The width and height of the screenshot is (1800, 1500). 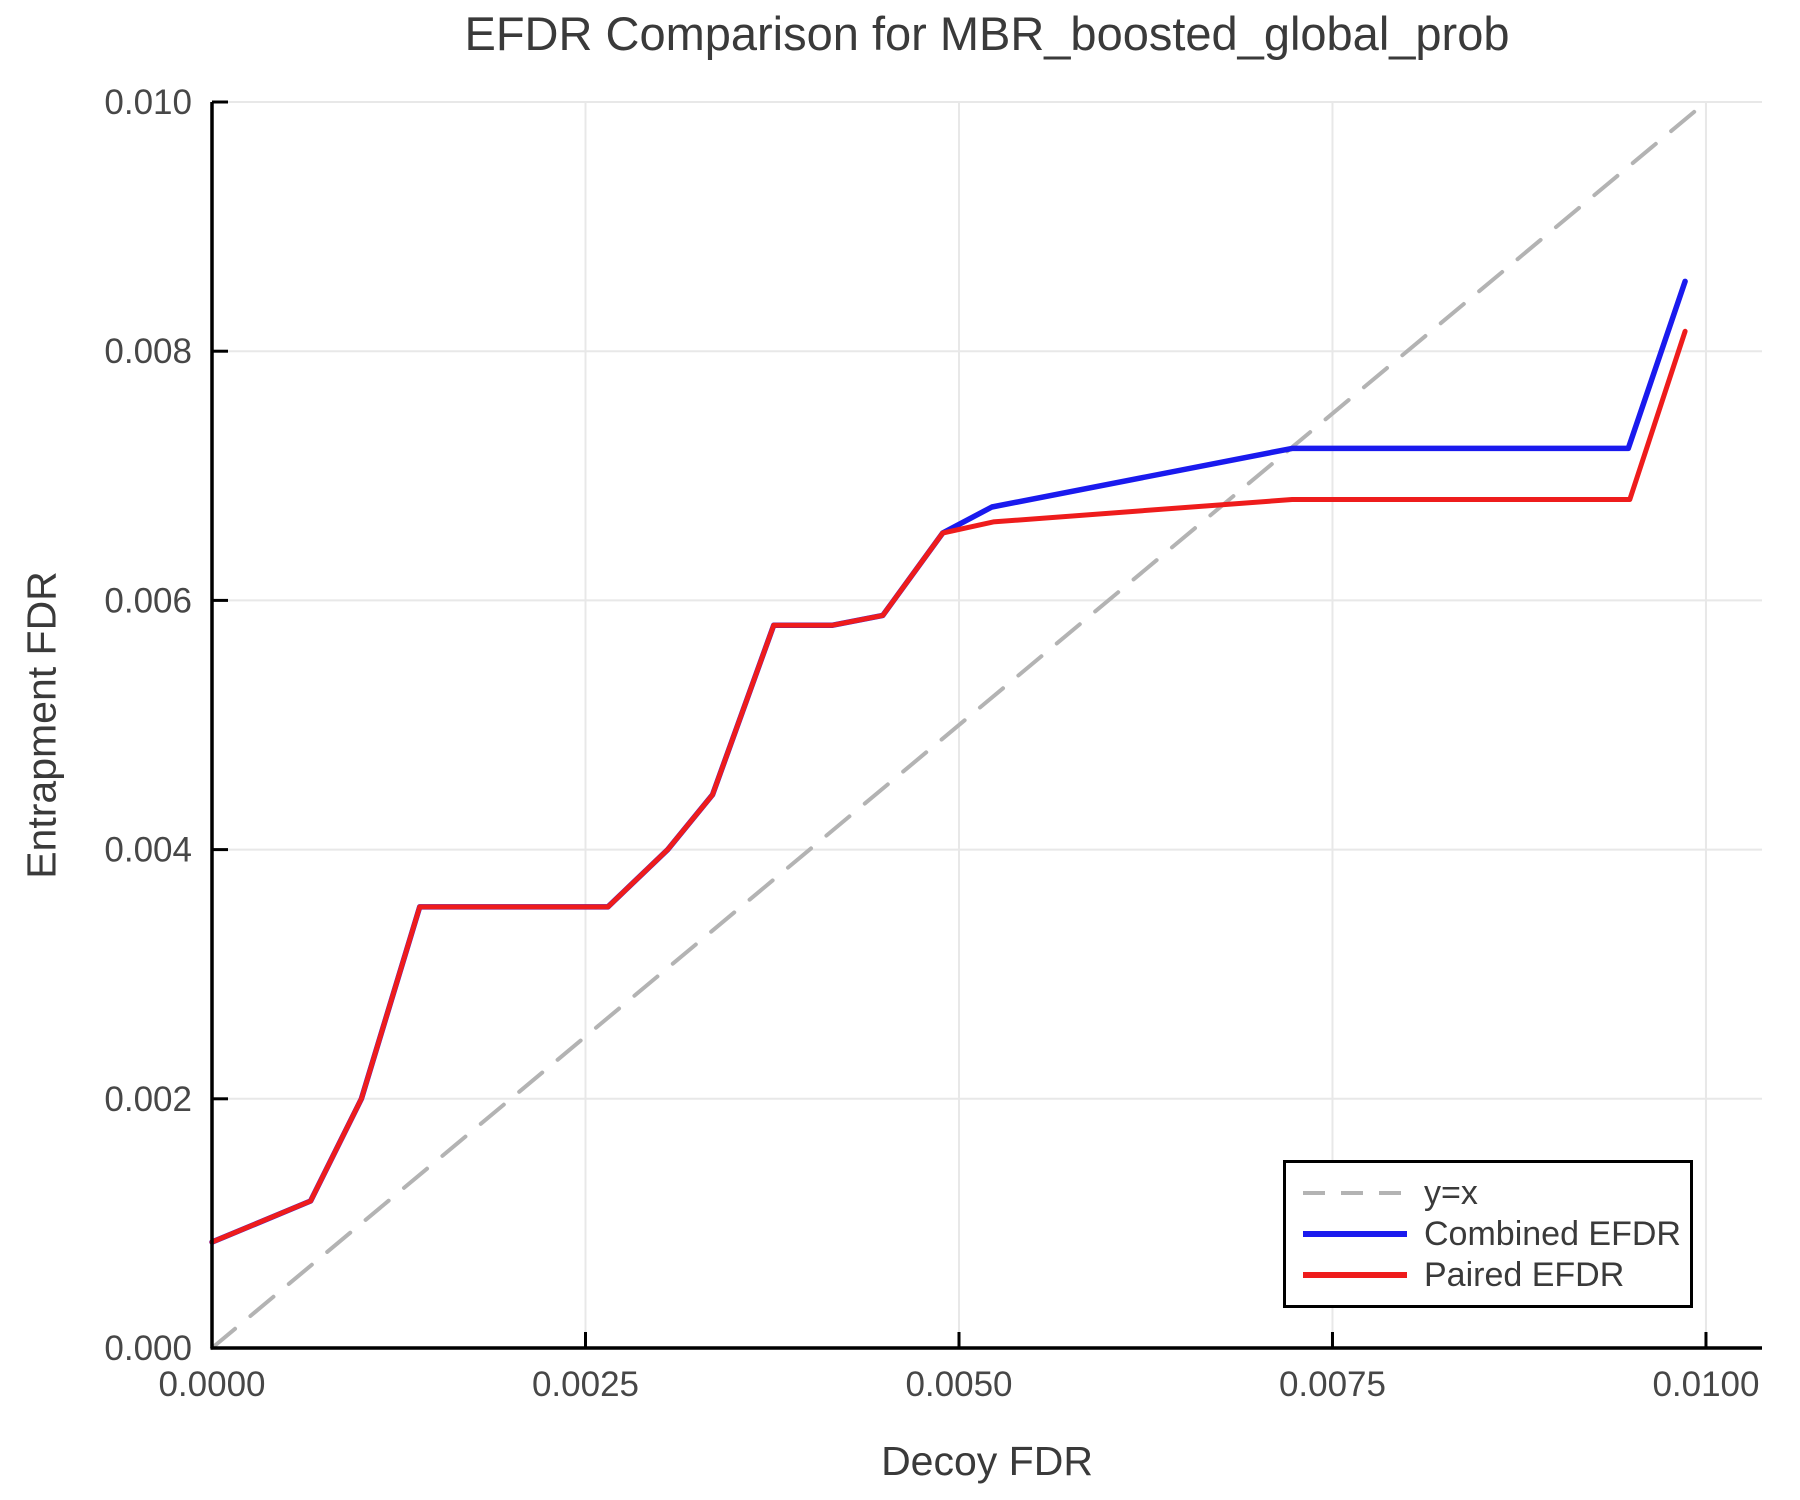 What do you see at coordinates (1332, 1384) in the screenshot?
I see `x-tick-label: 0.0075` at bounding box center [1332, 1384].